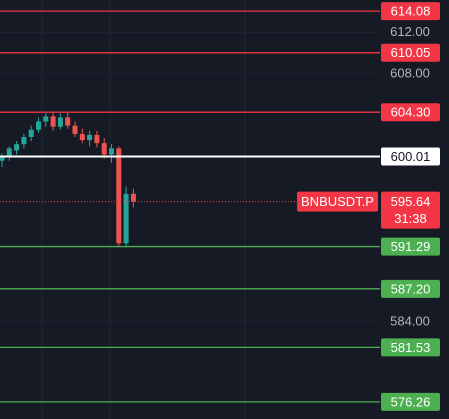 The width and height of the screenshot is (449, 419). I want to click on level-label: 604.30, so click(411, 112).